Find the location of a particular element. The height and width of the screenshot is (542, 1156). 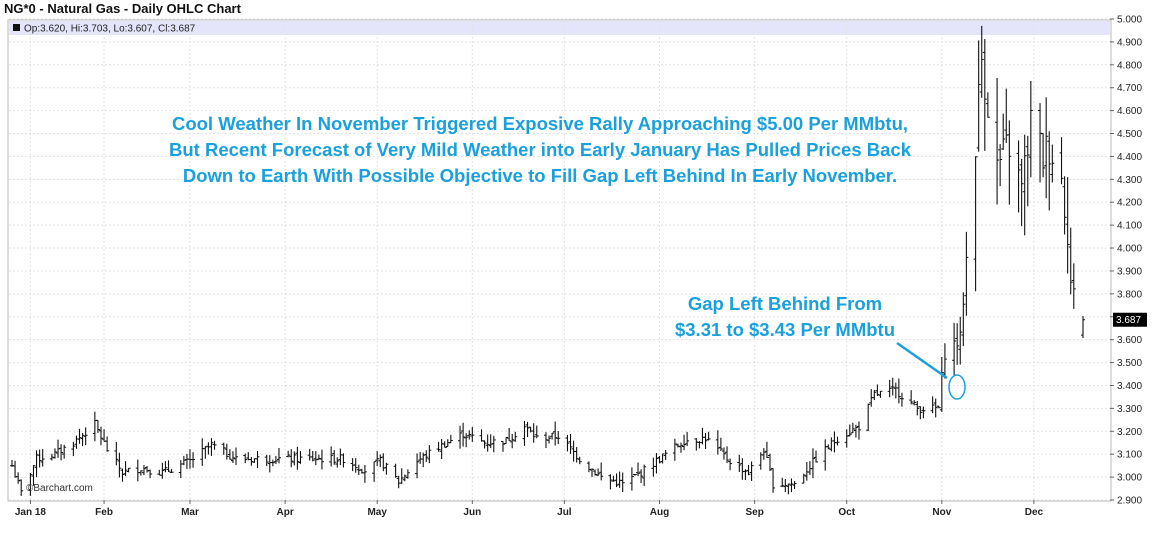

annotation-line: Gap Left Behind From is located at coordinates (785, 303).